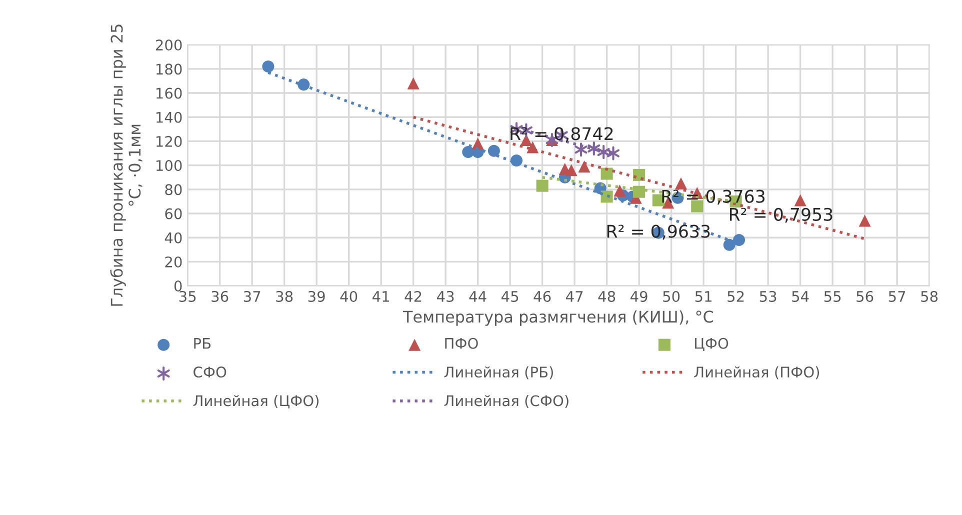  What do you see at coordinates (800, 296) in the screenshot?
I see `x-tick-label: 54` at bounding box center [800, 296].